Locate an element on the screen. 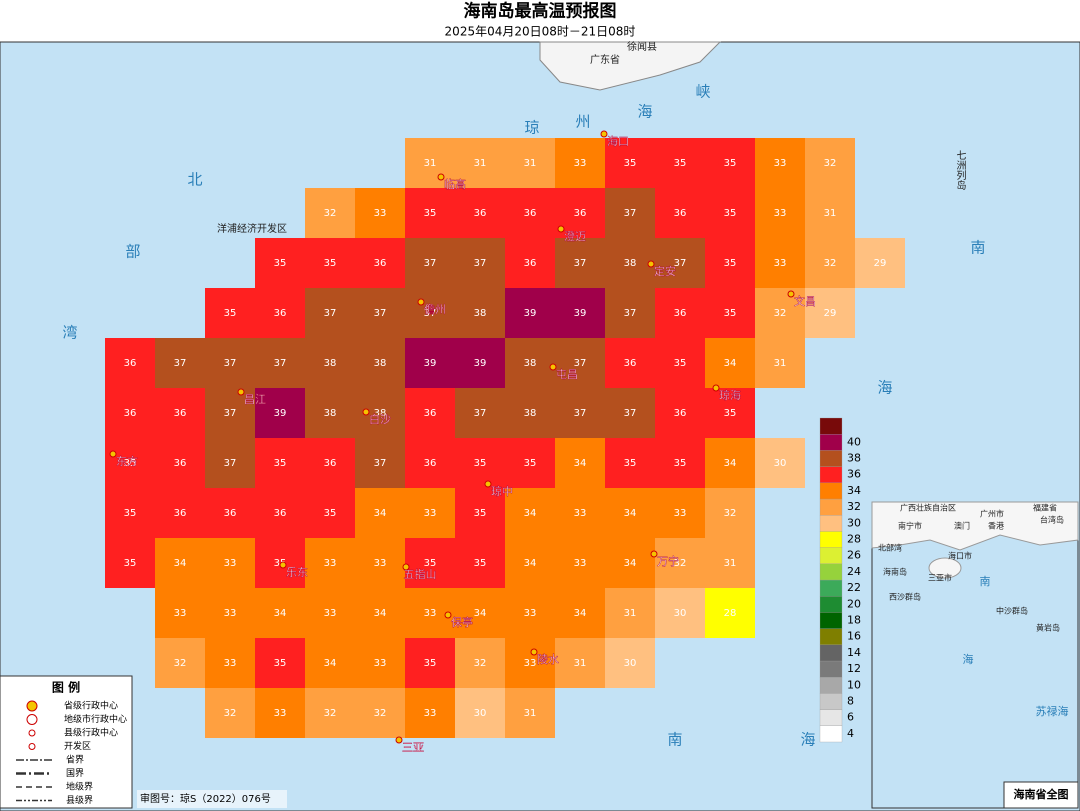 This screenshot has height=811, width=1080. inset-title-box is located at coordinates (1041, 795).